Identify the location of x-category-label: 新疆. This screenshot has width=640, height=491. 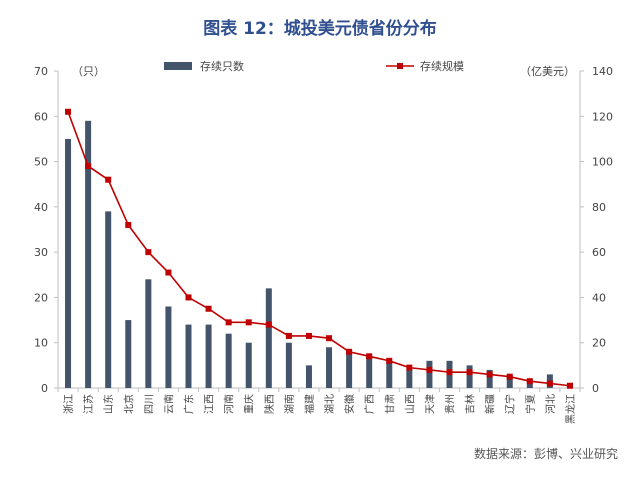
(490, 404).